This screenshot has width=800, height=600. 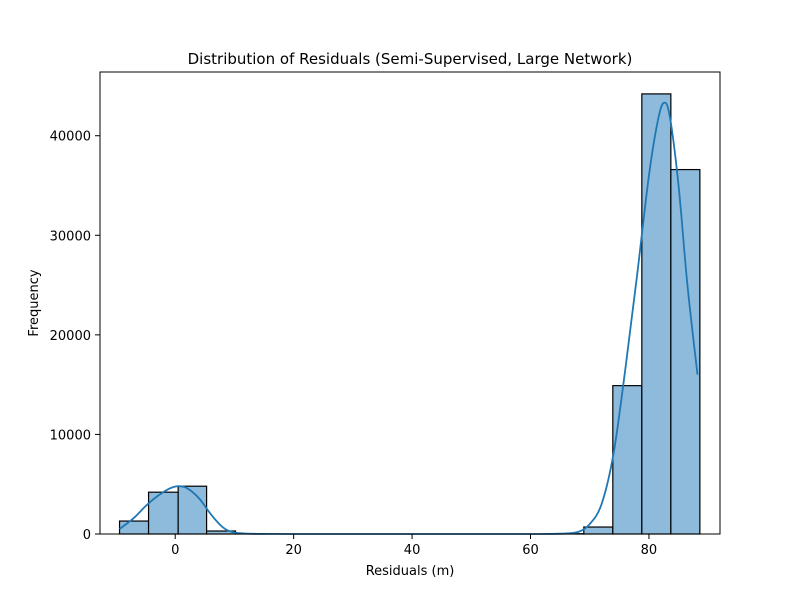 I want to click on y-tick-label: 40000, so click(x=70, y=137).